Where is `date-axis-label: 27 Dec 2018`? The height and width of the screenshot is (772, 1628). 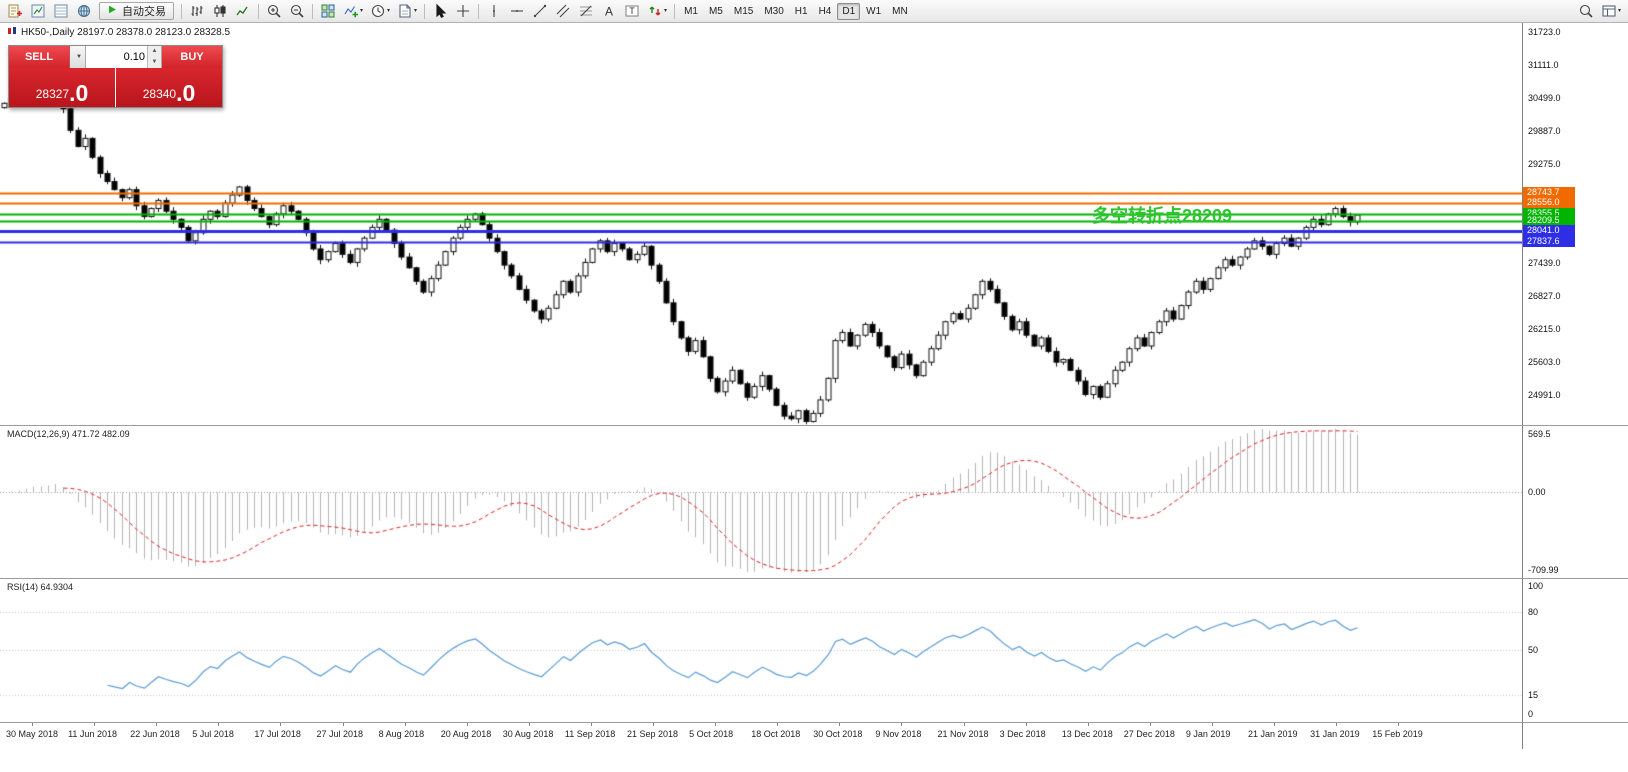 date-axis-label: 27 Dec 2018 is located at coordinates (1149, 734).